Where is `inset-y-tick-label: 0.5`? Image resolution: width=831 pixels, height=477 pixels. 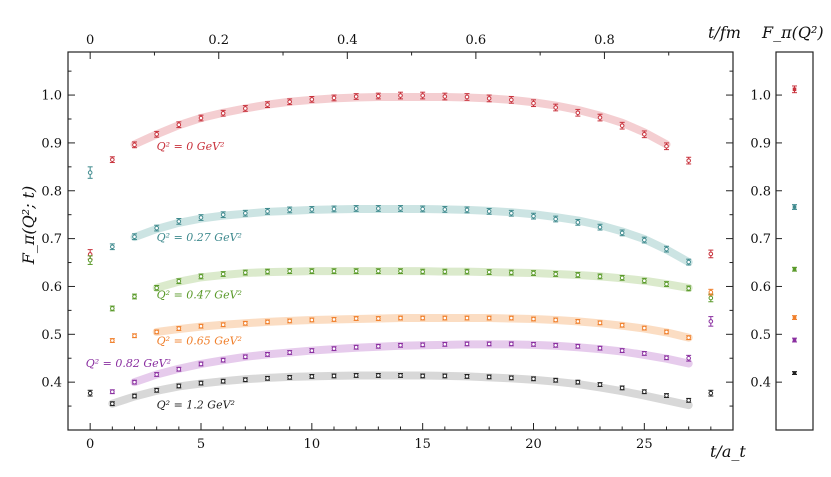
inset-y-tick-label: 0.5 is located at coordinates (760, 335).